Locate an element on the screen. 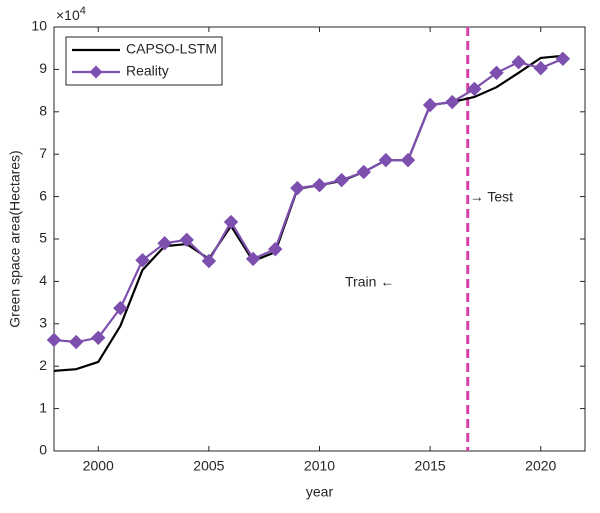 This screenshot has height=513, width=600. x-tick-label: 2010 is located at coordinates (319, 466).